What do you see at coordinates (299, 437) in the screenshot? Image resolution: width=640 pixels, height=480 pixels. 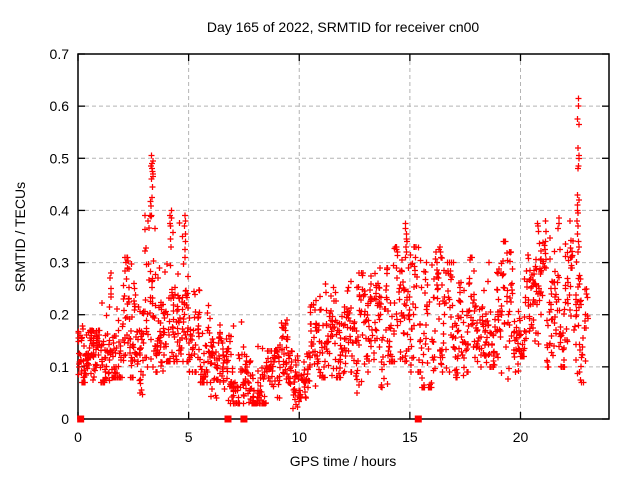 I see `x-tick-label: 10` at bounding box center [299, 437].